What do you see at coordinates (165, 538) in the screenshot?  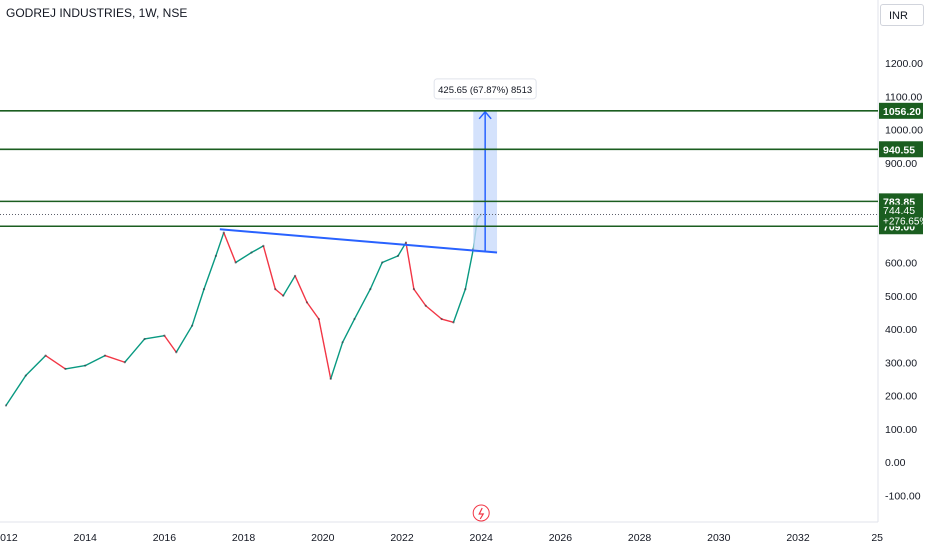 I see `x-tick-label: 2016` at bounding box center [165, 538].